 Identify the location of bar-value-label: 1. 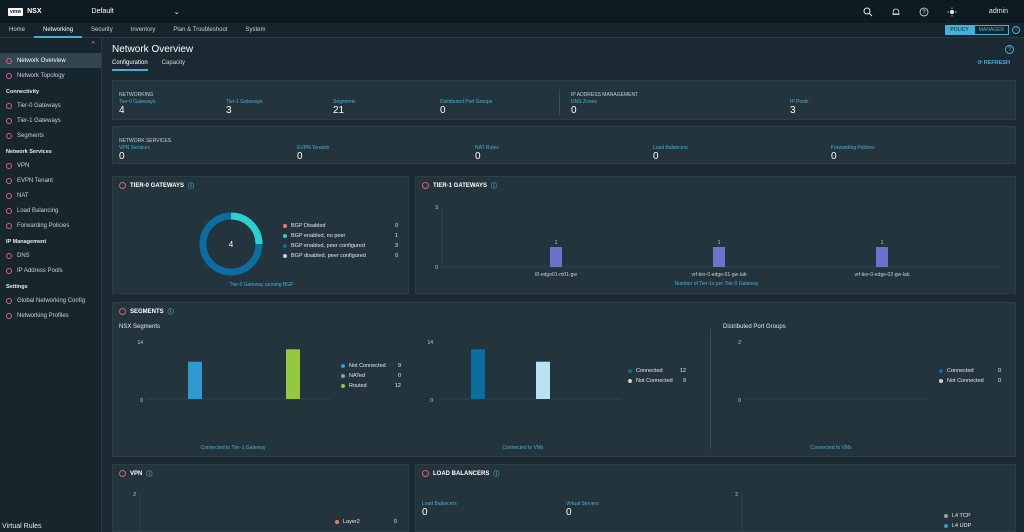
(719, 243).